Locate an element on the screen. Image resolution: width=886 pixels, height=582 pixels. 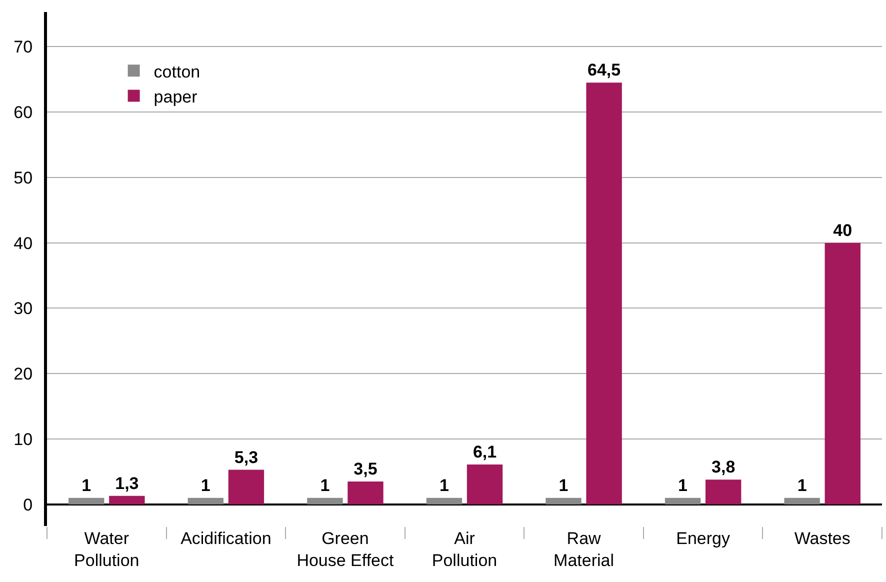
data-label: 40 is located at coordinates (842, 230).